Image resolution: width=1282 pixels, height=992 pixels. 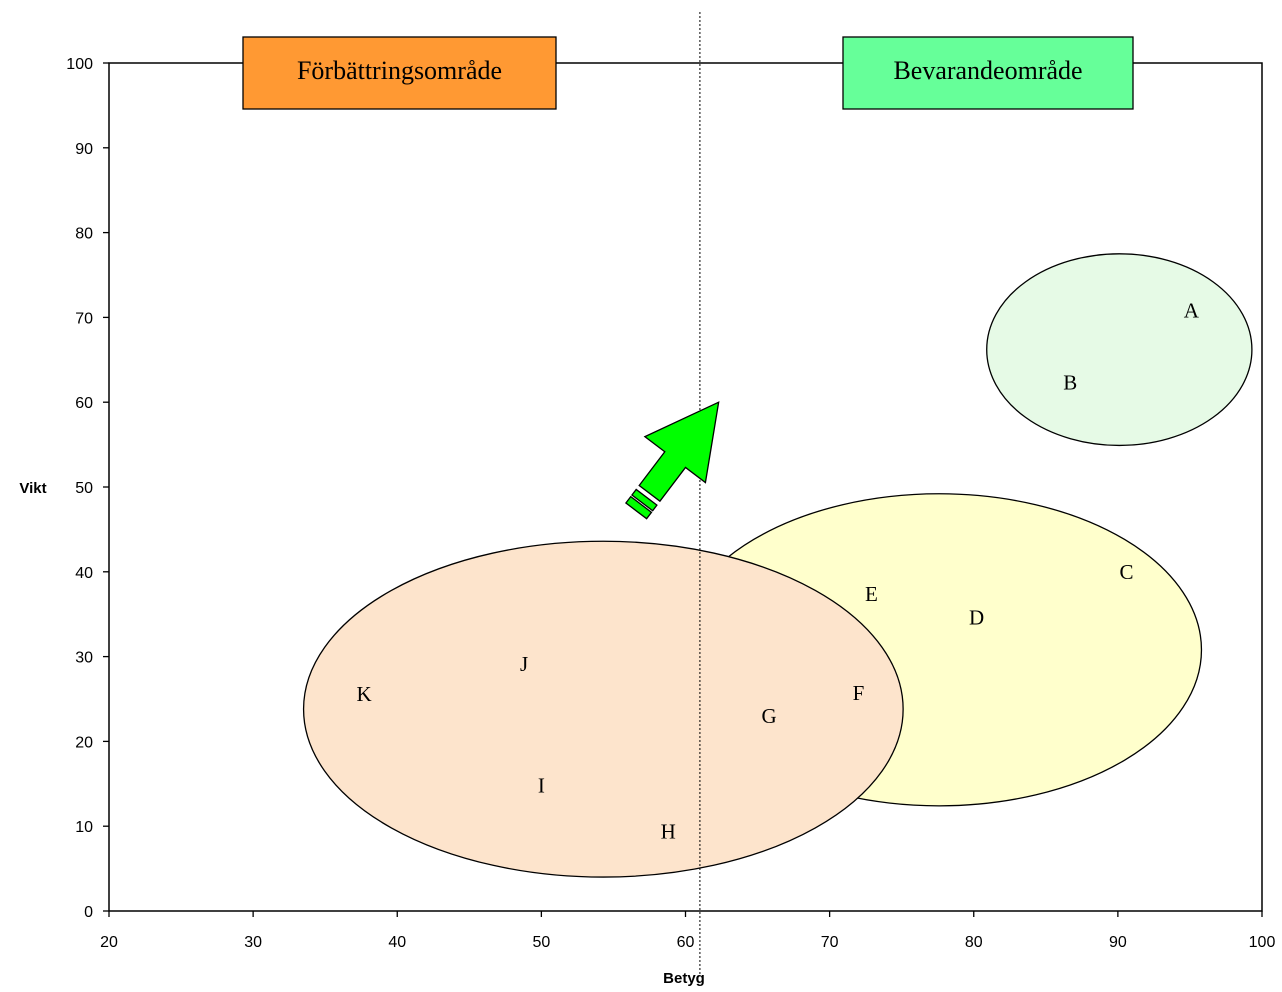 I want to click on point-label-i: I, so click(x=541, y=785).